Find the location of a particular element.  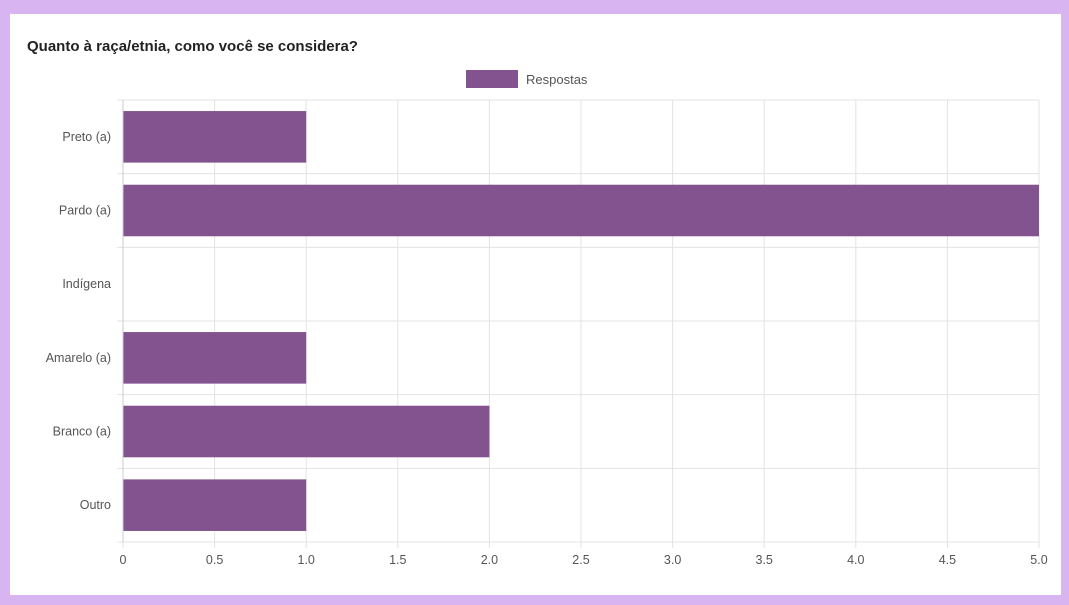

y-category-label: Indígena is located at coordinates (86, 284).